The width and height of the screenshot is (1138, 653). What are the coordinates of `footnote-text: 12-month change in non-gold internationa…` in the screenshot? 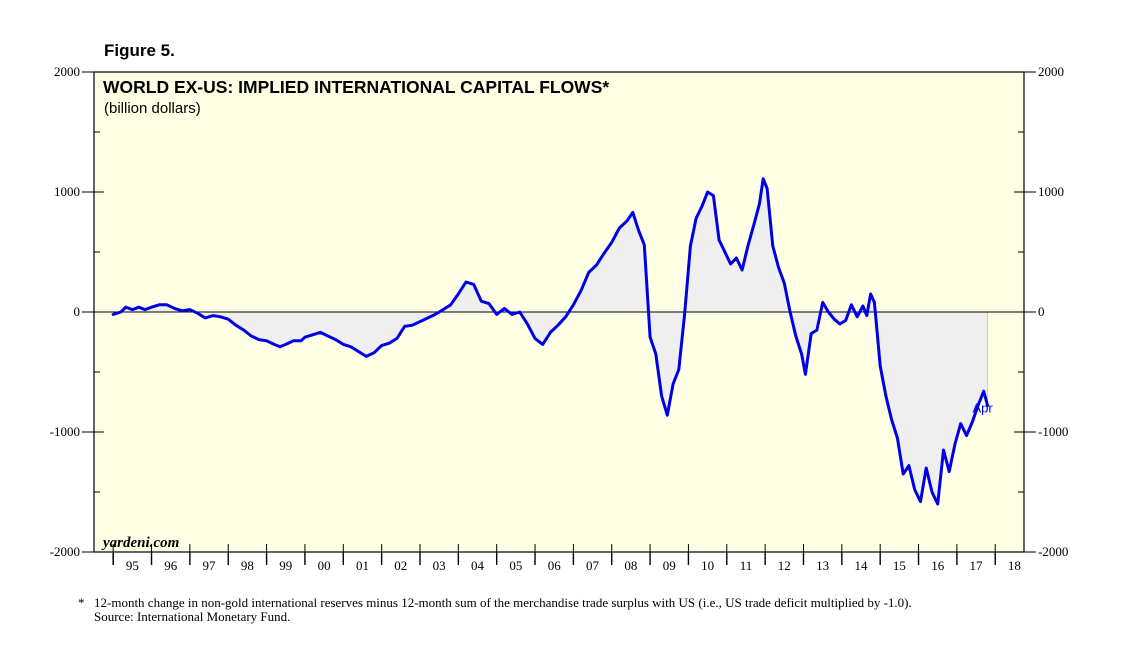 It's located at (503, 602).